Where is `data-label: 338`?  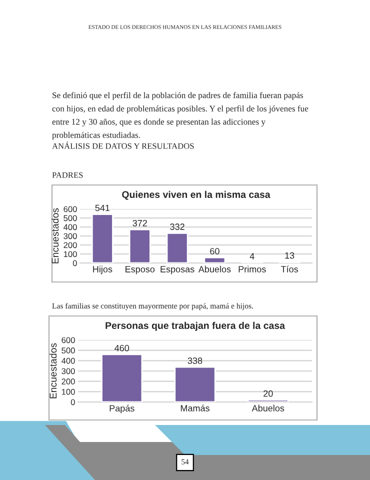
data-label: 338 is located at coordinates (195, 361).